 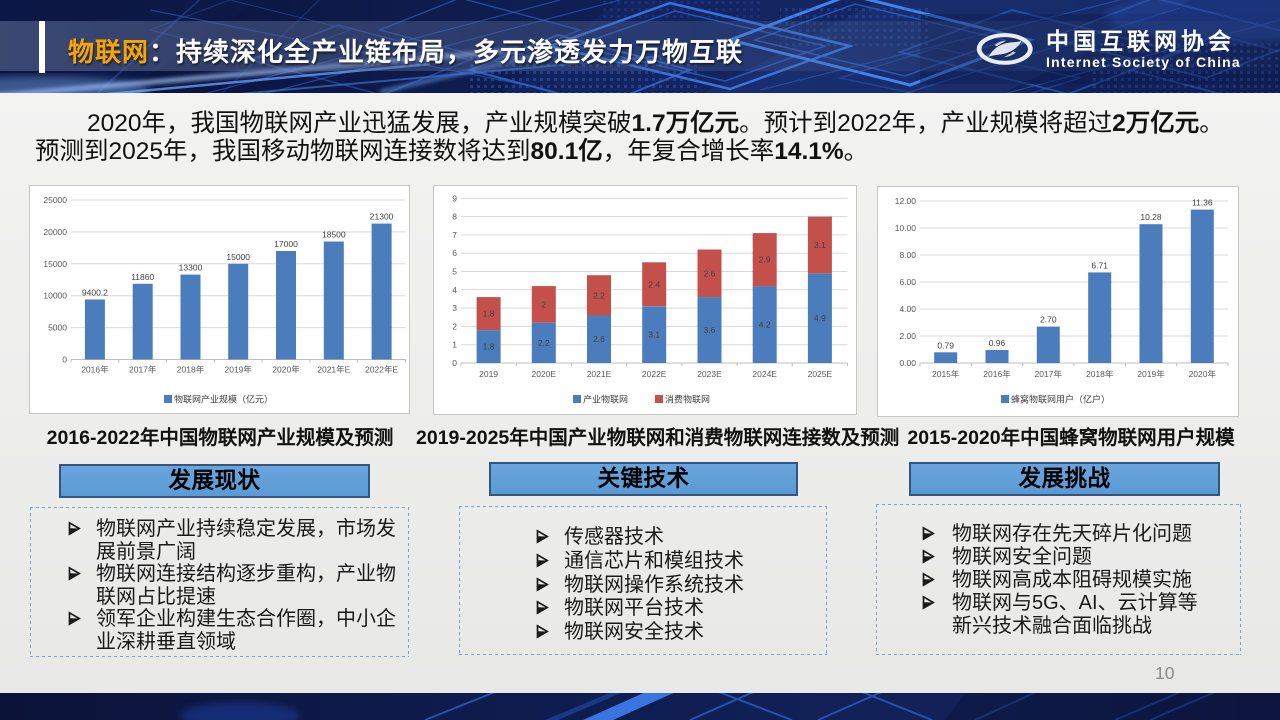 I want to click on svg-text: 2019, so click(x=488, y=374).